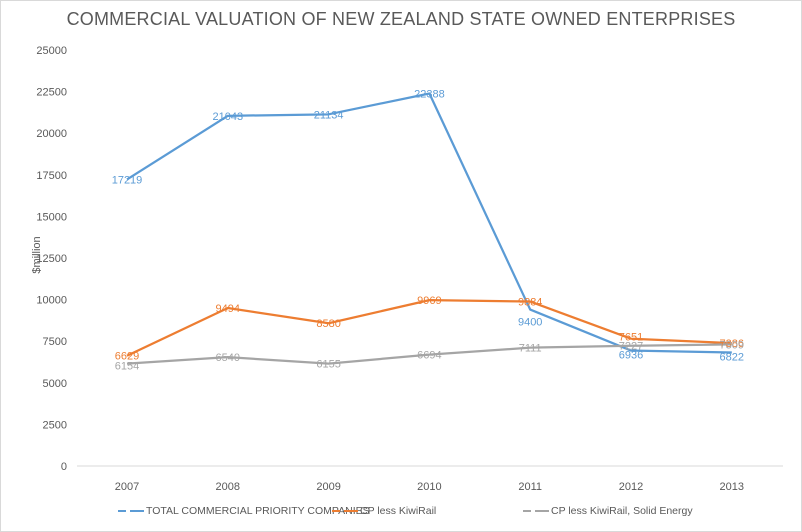 The height and width of the screenshot is (532, 802). What do you see at coordinates (127, 180) in the screenshot?
I see `data-label: 17219` at bounding box center [127, 180].